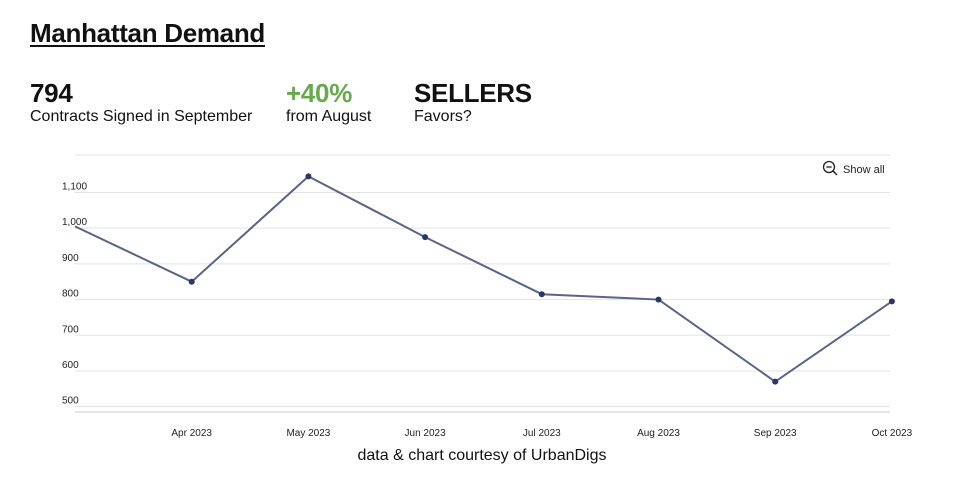  I want to click on zoom-out-icon, so click(830, 169).